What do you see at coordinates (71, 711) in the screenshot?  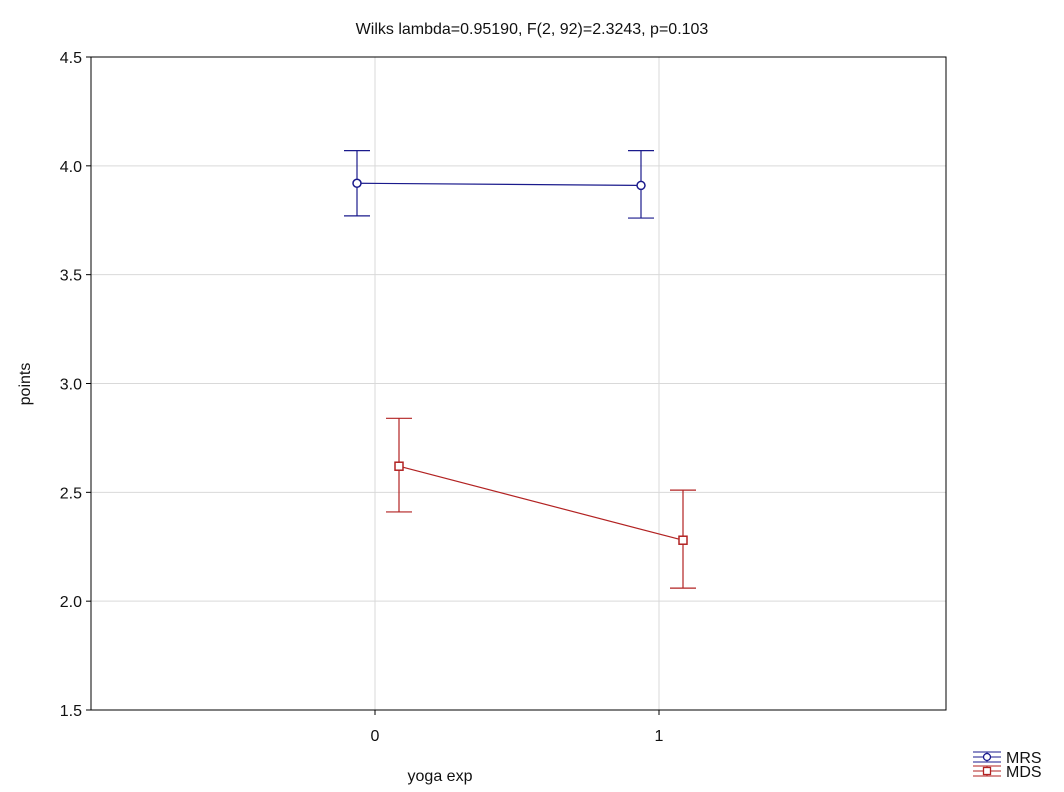 I see `y-tick-label: 1.5` at bounding box center [71, 711].